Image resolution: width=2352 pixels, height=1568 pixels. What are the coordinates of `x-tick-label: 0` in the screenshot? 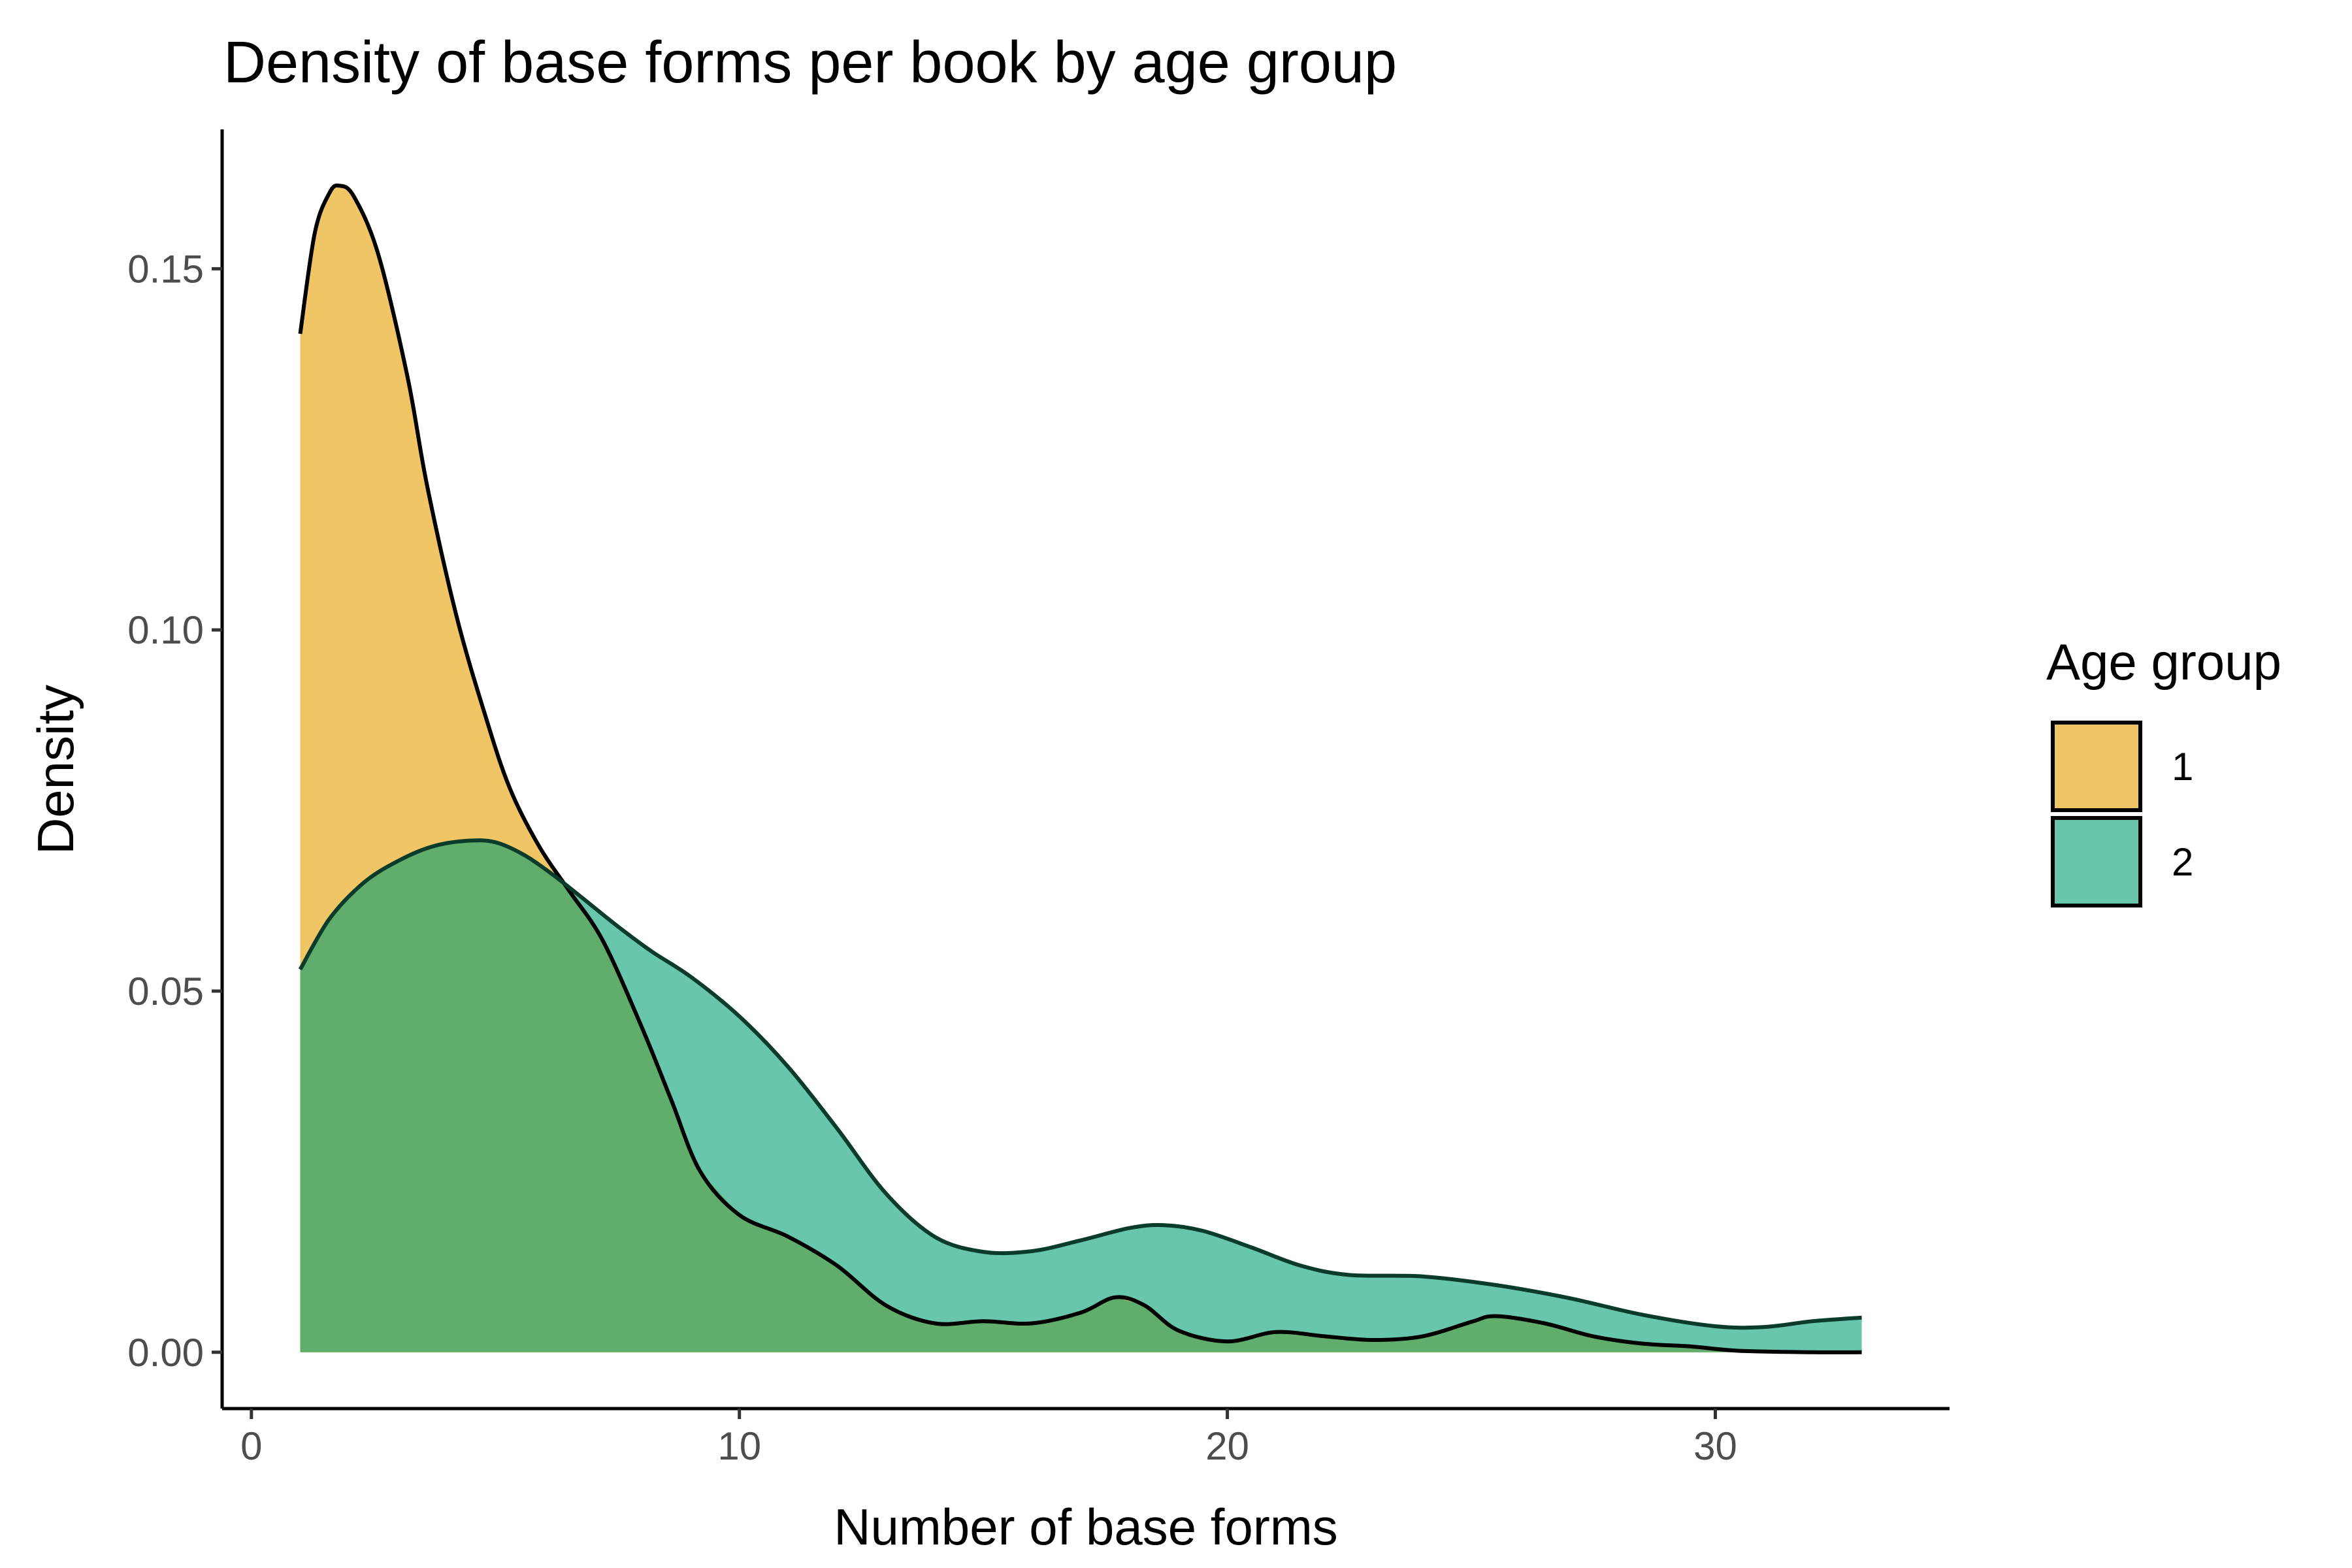 It's located at (251, 1446).